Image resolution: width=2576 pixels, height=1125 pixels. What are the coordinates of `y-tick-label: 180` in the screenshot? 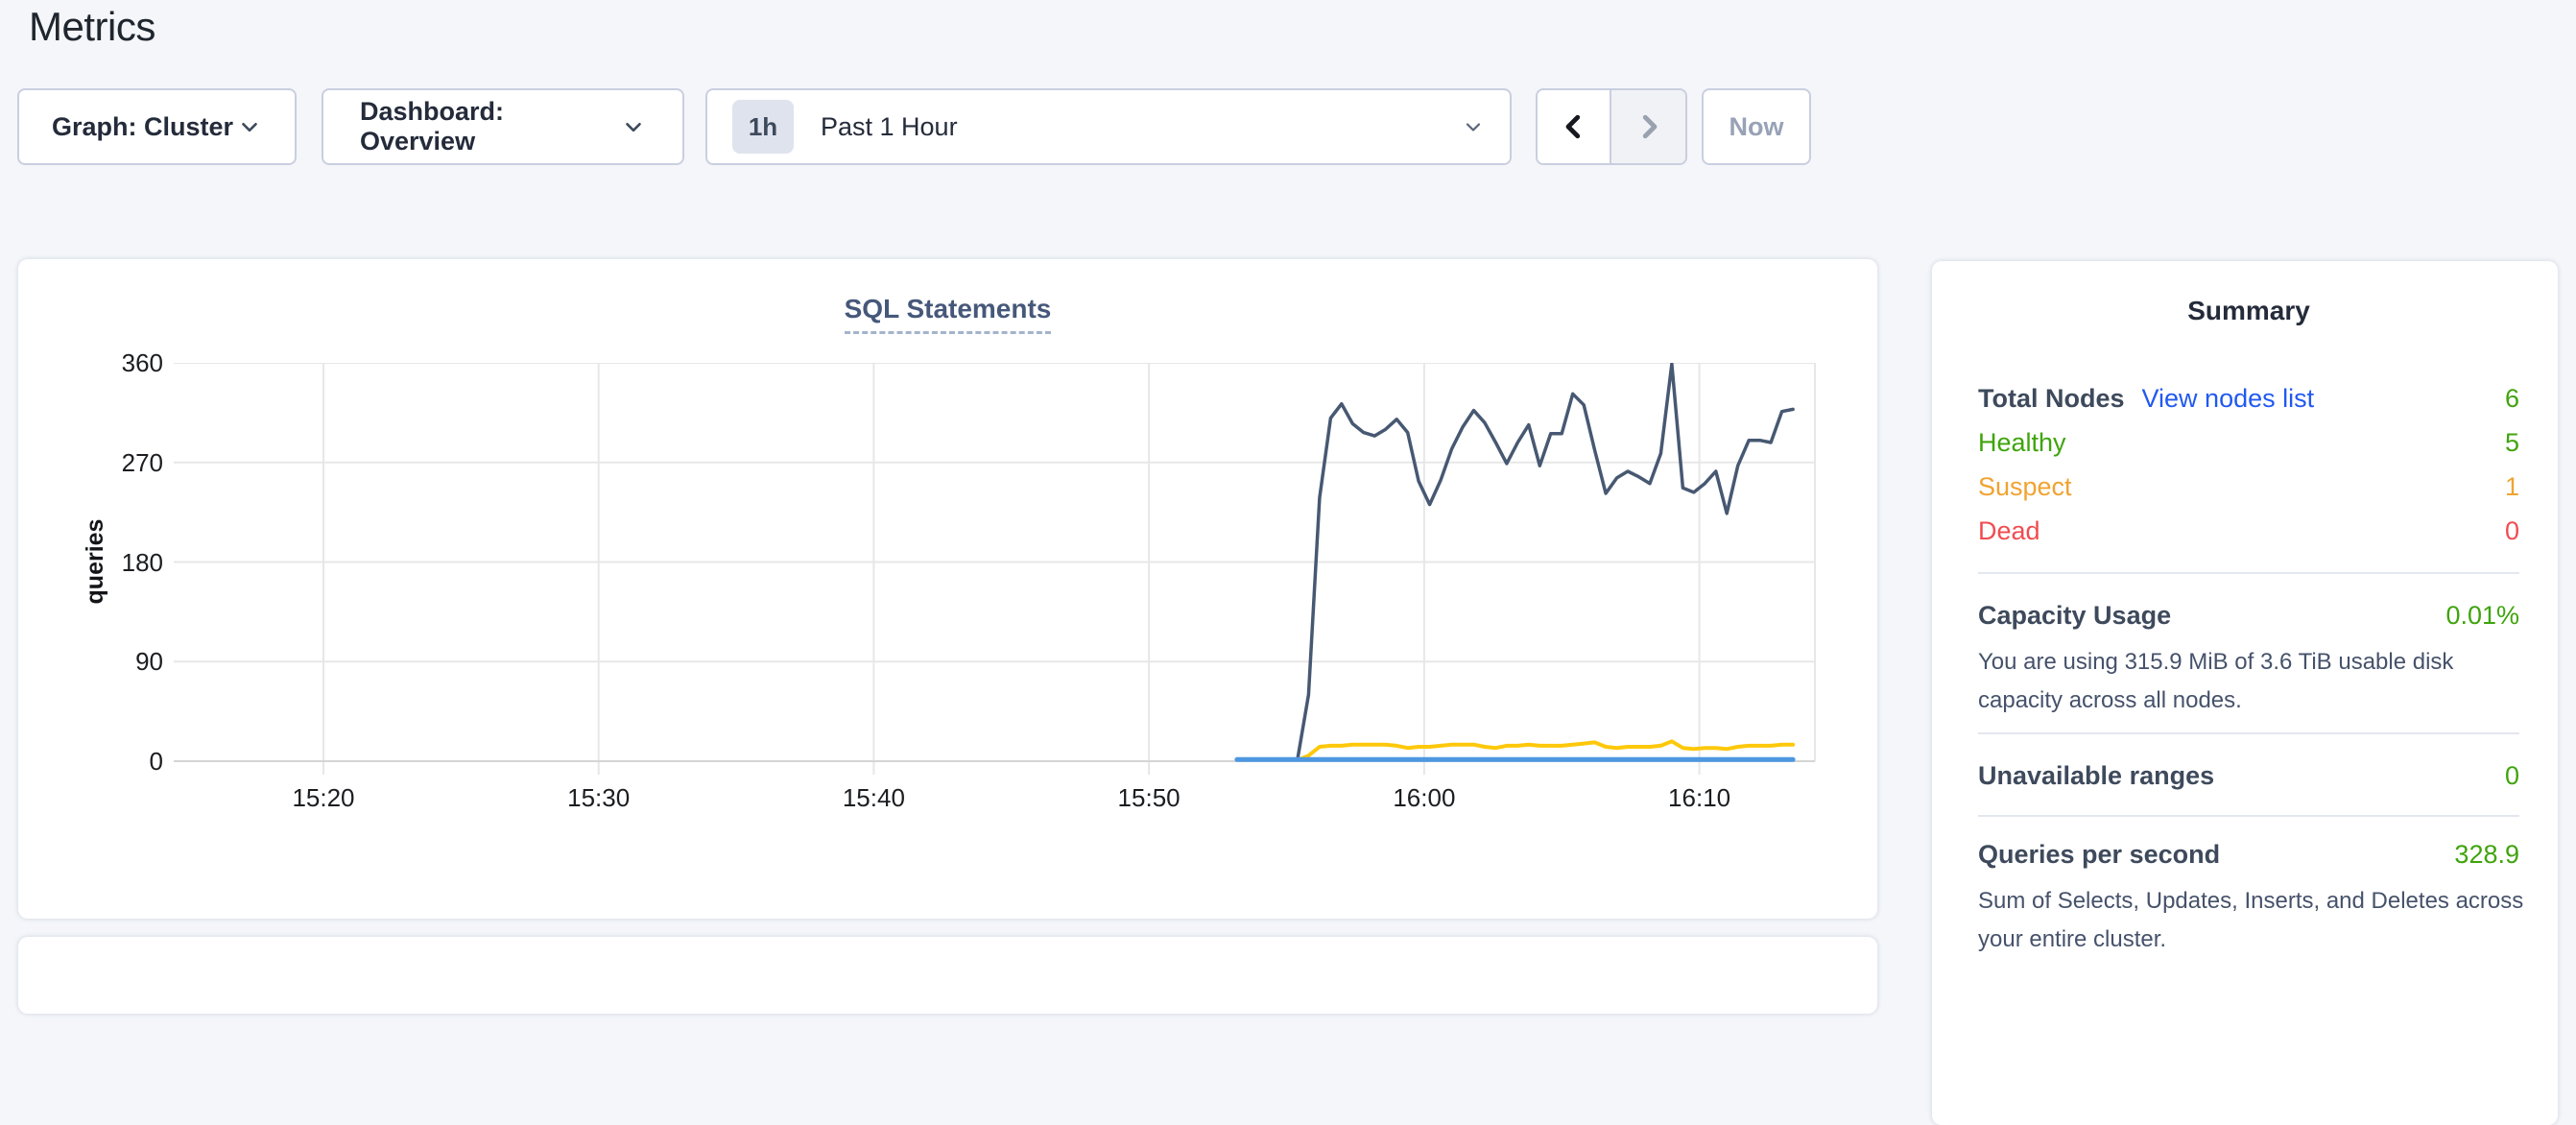 It's located at (142, 562).